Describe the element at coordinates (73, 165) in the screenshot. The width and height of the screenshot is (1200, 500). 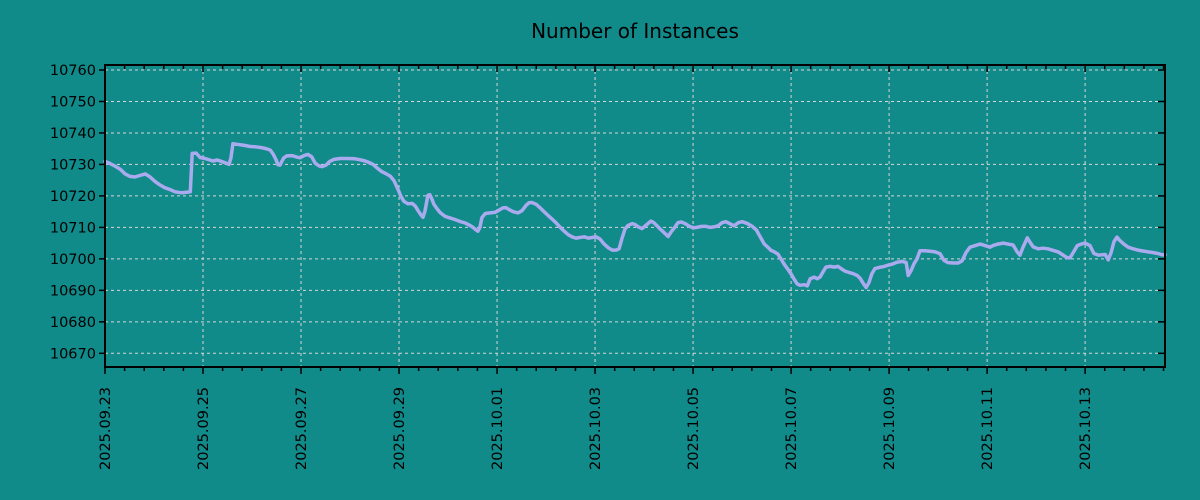
I see `y-tick-label: 10730` at that location.